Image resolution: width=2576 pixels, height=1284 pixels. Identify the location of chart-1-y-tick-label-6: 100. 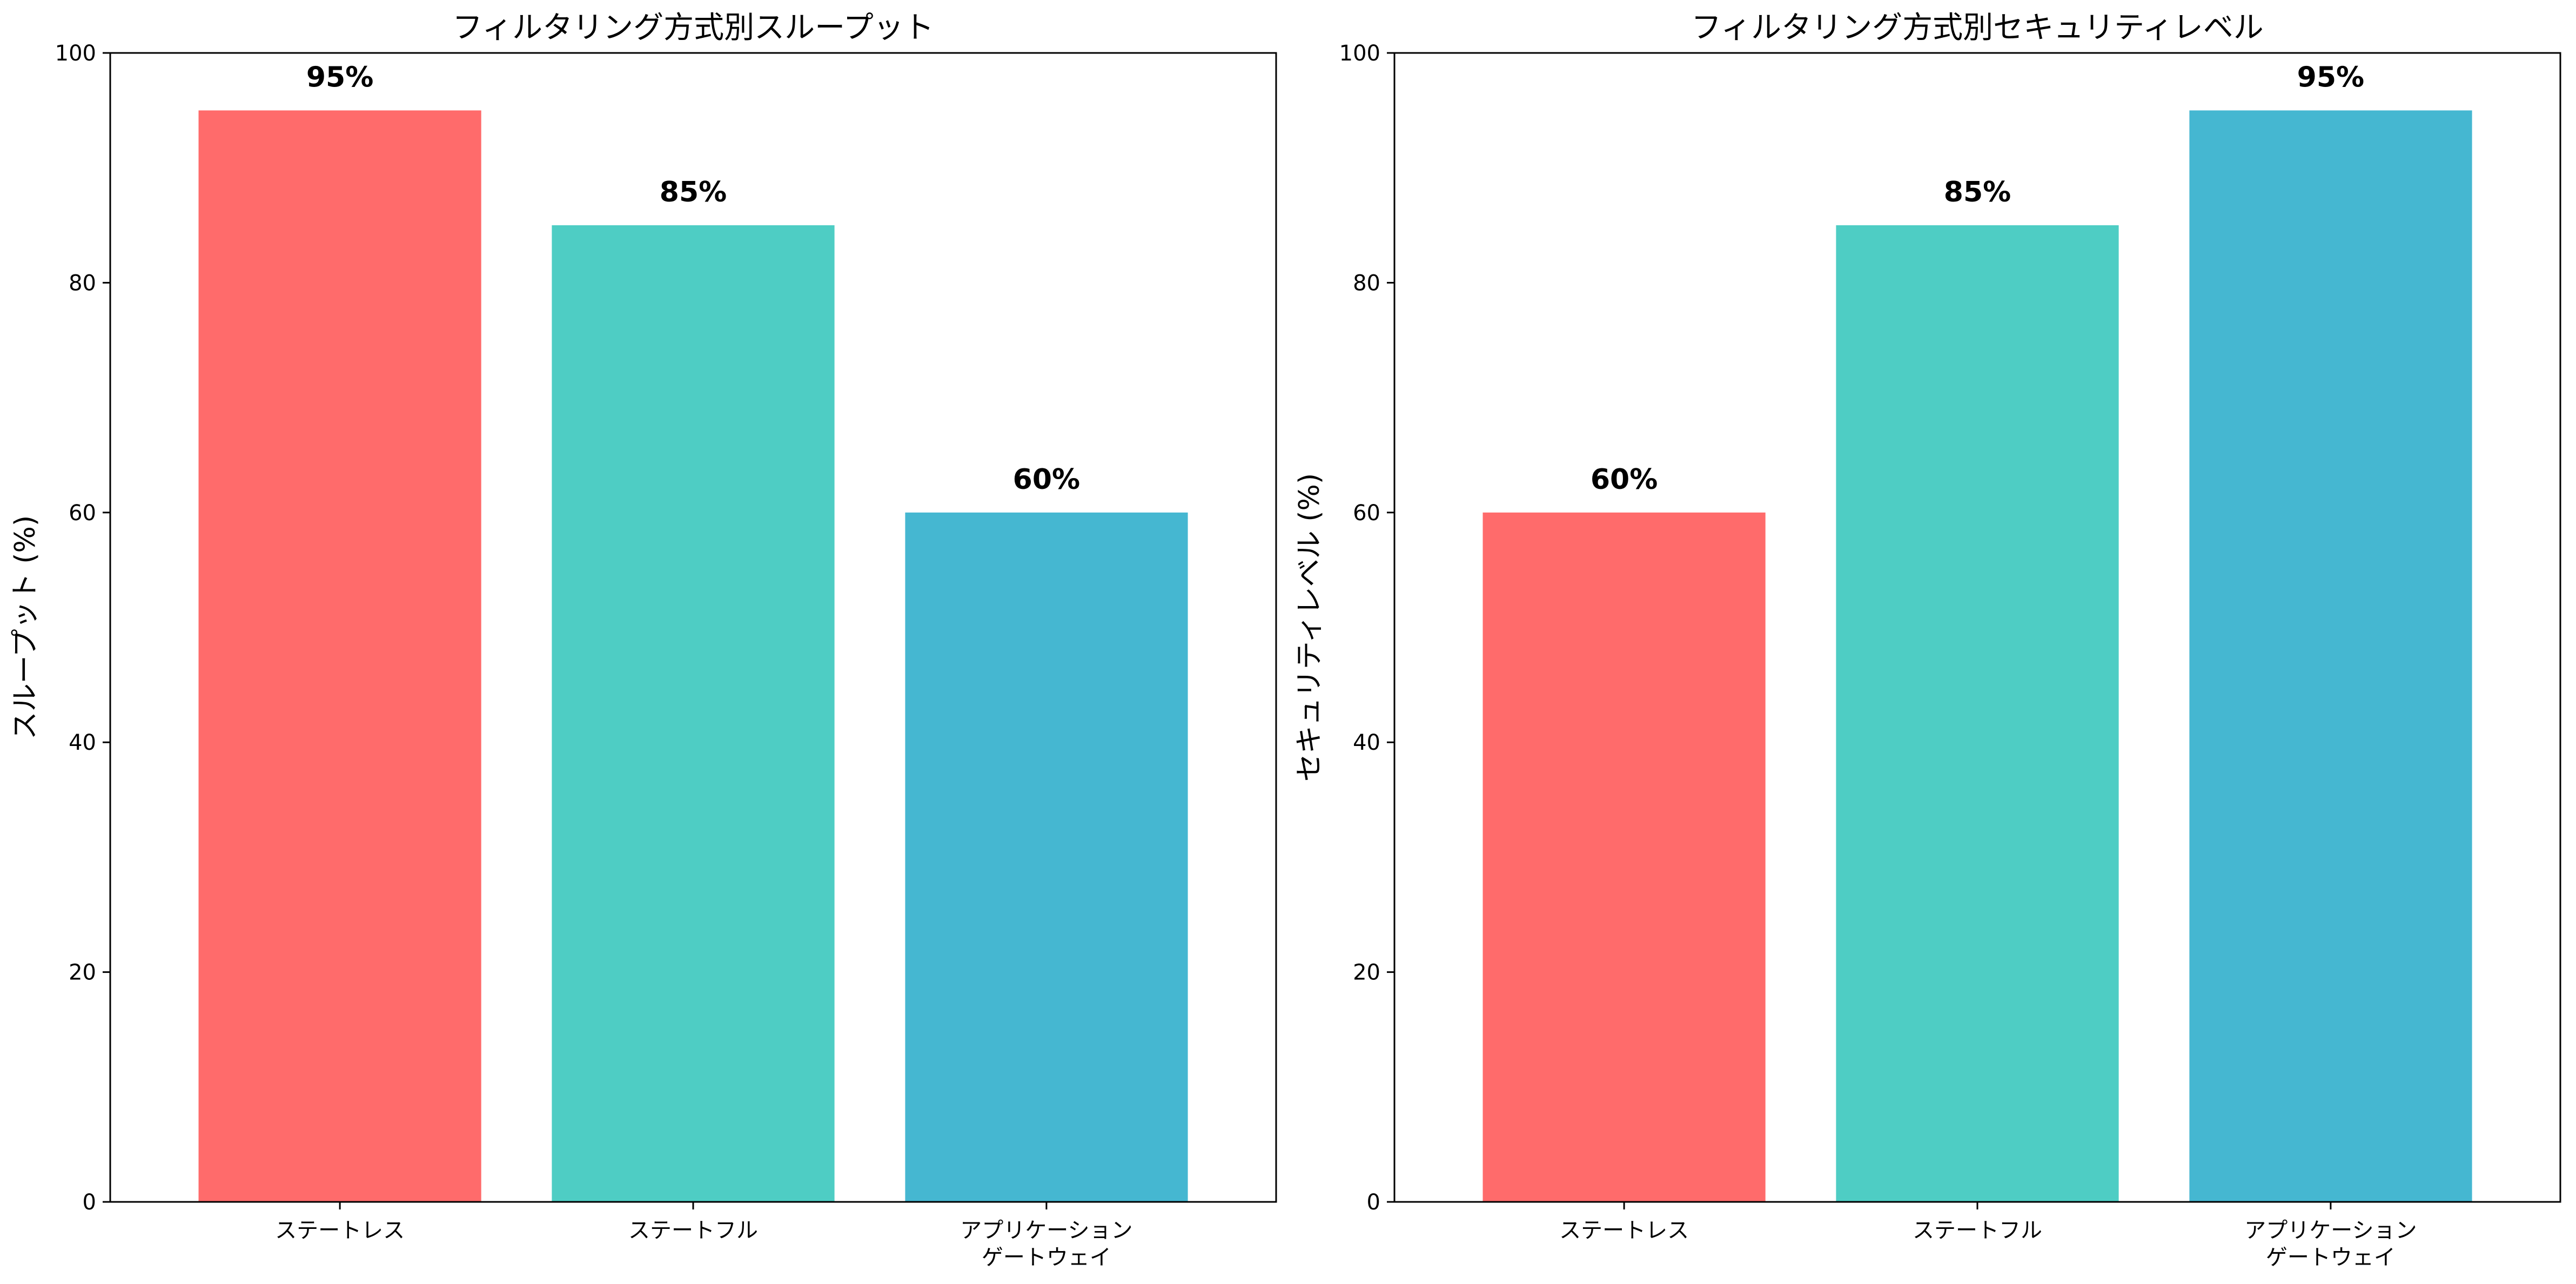
(76, 53).